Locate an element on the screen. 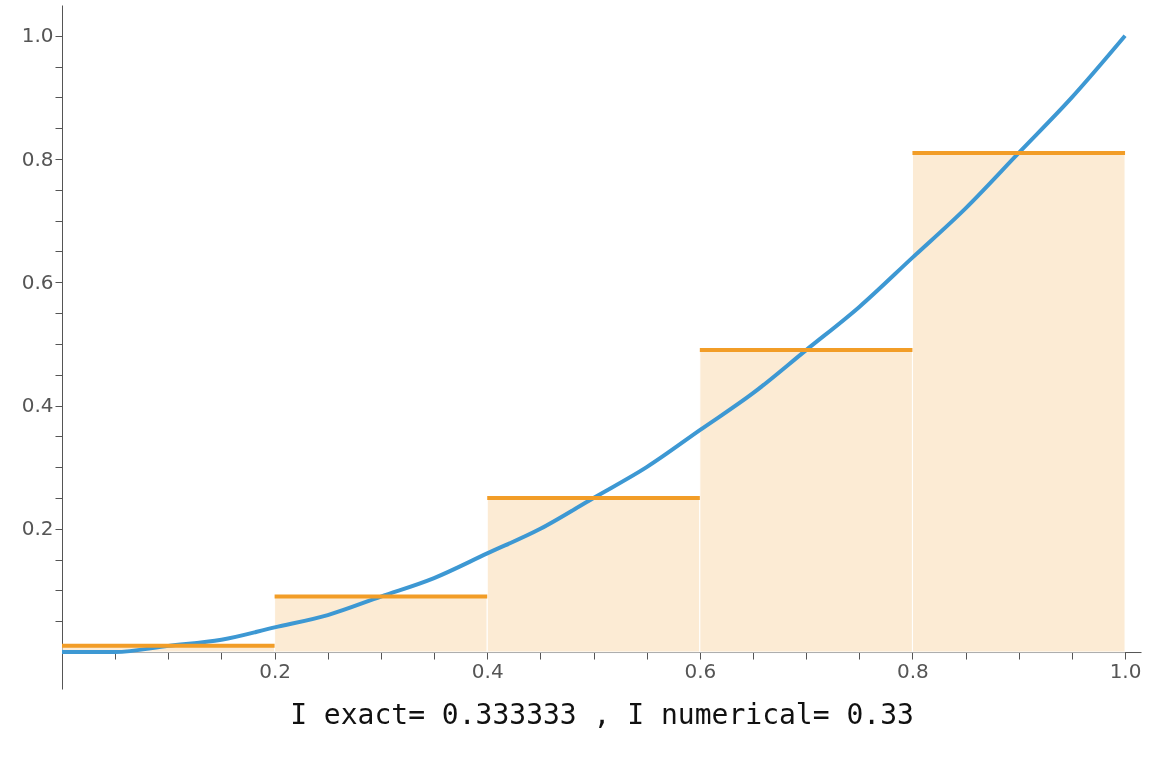 The height and width of the screenshot is (772, 1152). y-tick-label: 0.8 is located at coordinates (37, 158).